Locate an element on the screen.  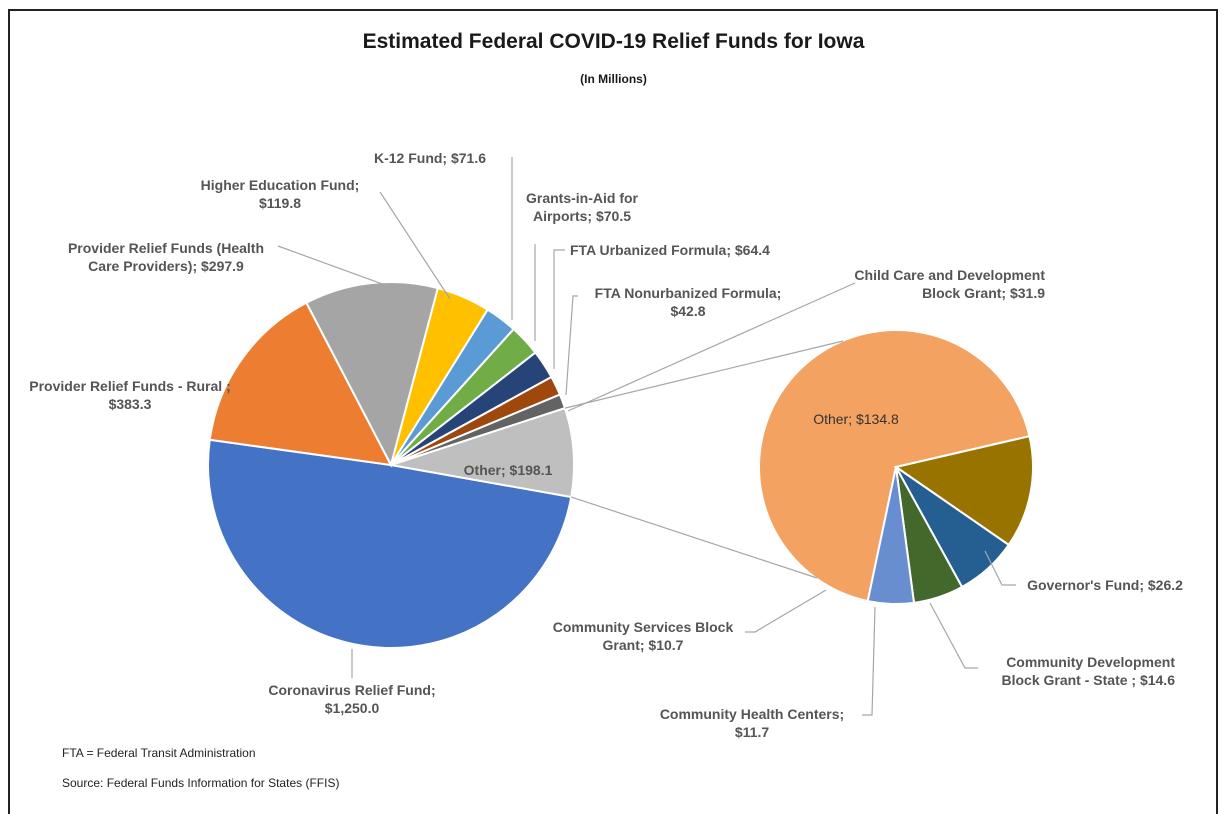
label-grants-in-aid-for-airports: Grants-in-Aid for Airports; $70.5 is located at coordinates (582, 207).